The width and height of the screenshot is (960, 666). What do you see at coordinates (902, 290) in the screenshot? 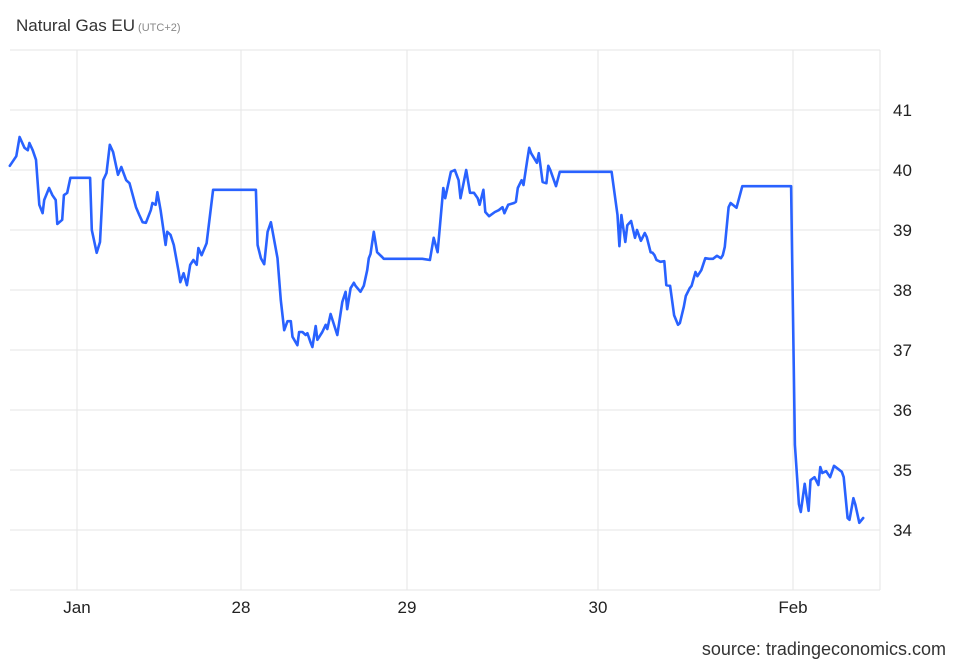
I see `y-tick-label: 38` at bounding box center [902, 290].